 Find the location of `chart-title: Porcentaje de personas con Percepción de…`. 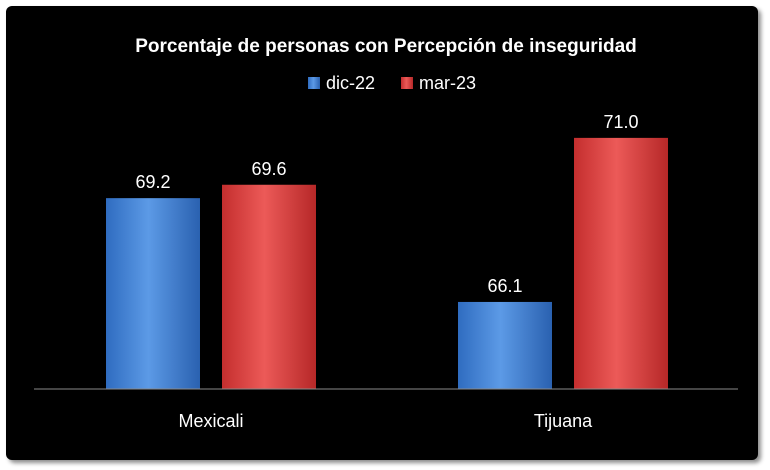

chart-title: Porcentaje de personas con Percepción de… is located at coordinates (386, 46).